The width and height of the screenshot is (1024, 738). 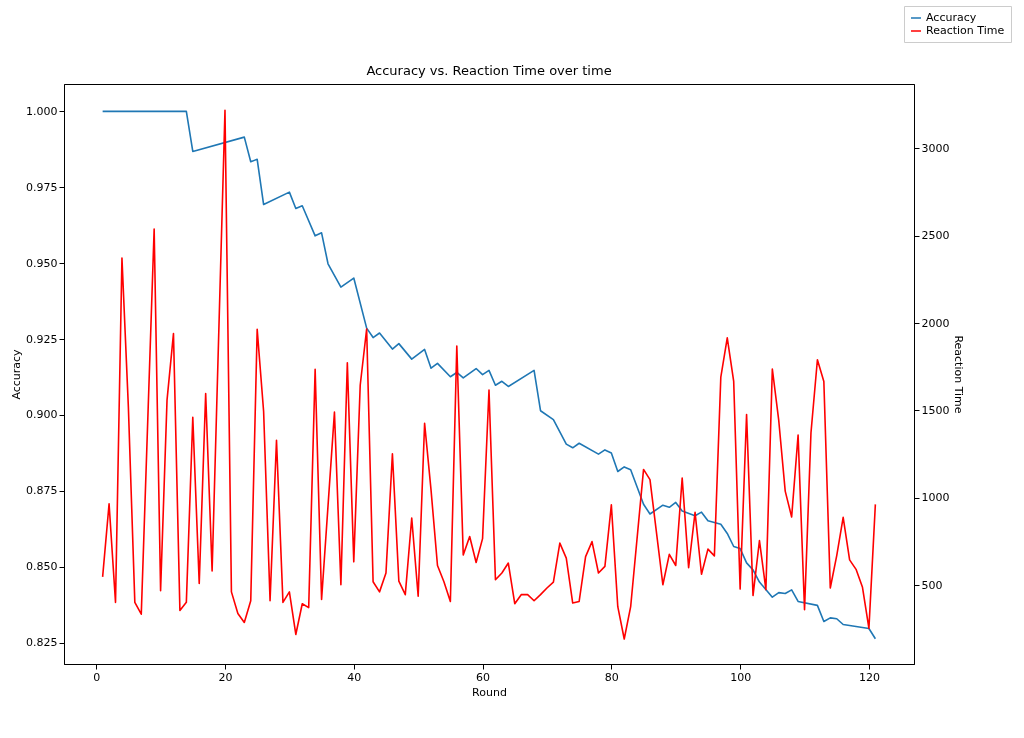 What do you see at coordinates (935, 410) in the screenshot?
I see `y2-tick-label: 1500` at bounding box center [935, 410].